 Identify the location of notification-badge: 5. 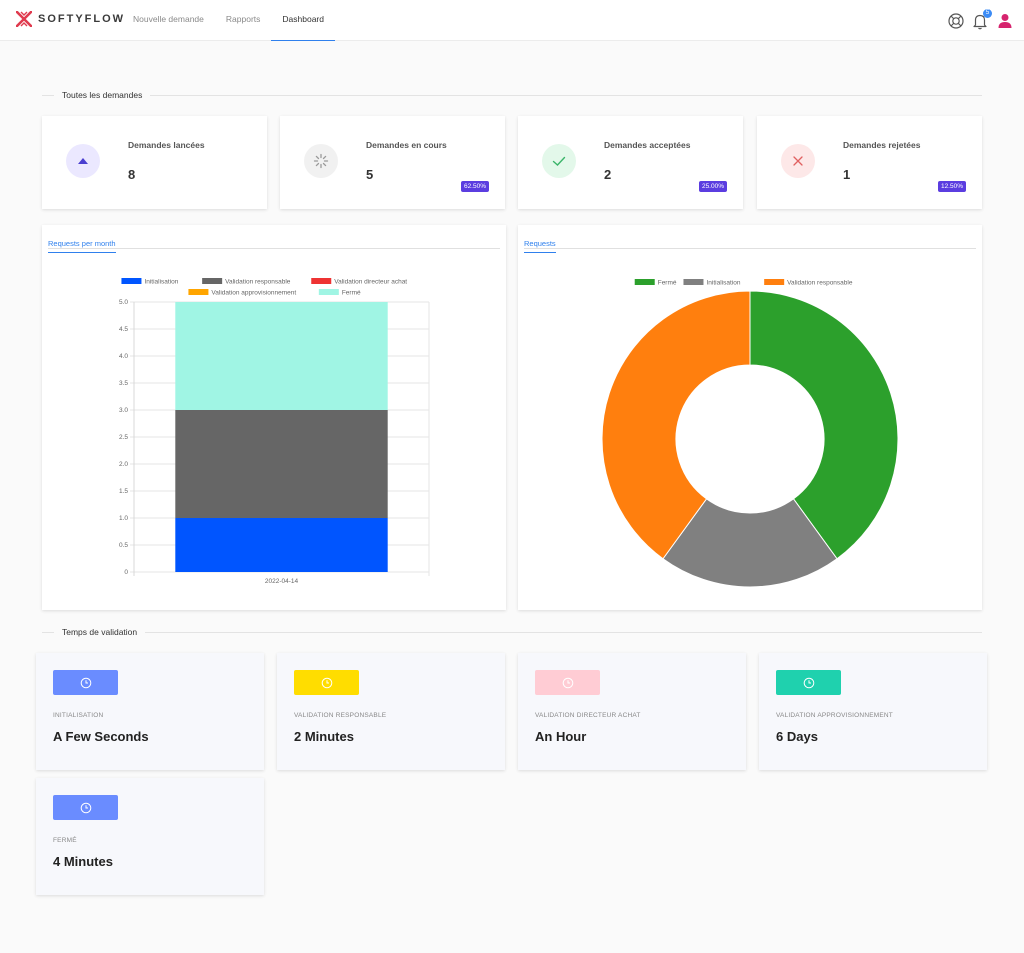
(987, 13).